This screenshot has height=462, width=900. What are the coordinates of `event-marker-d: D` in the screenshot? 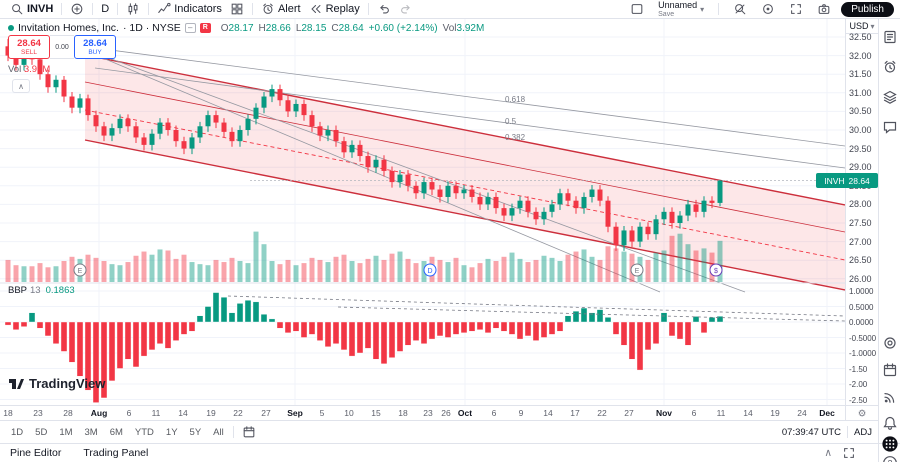 It's located at (430, 270).